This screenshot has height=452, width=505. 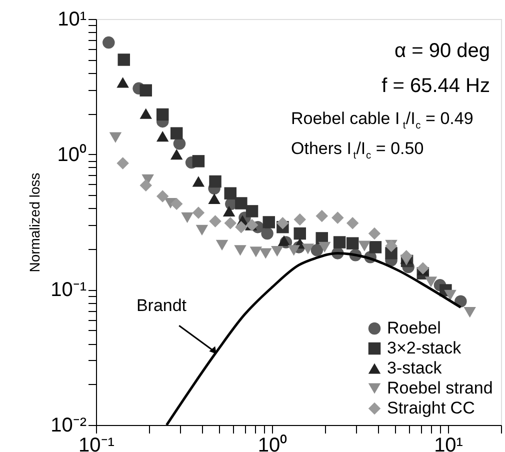 I want to click on y-tick-label: 10⁻¹, so click(x=68, y=290).